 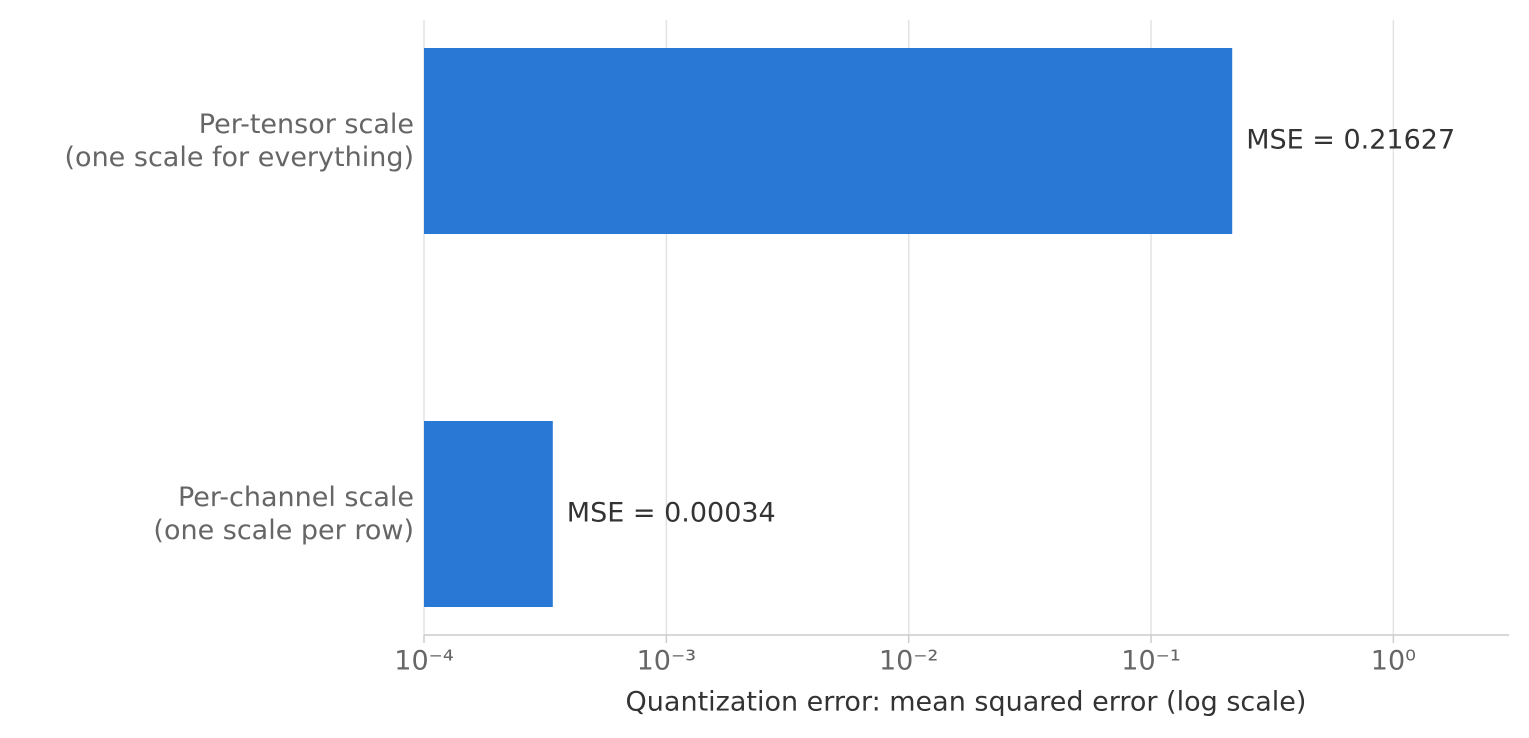 What do you see at coordinates (1393, 661) in the screenshot?
I see `x-tick-label: 10⁰` at bounding box center [1393, 661].